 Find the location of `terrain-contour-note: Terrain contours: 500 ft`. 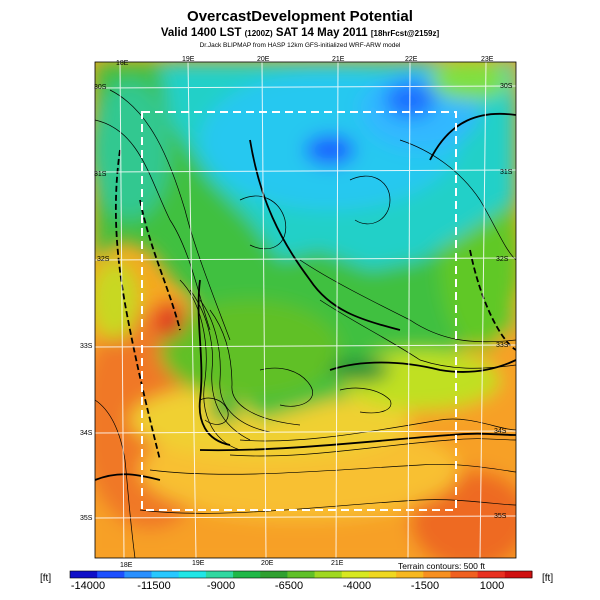

terrain-contour-note: Terrain contours: 500 ft is located at coordinates (441, 566).